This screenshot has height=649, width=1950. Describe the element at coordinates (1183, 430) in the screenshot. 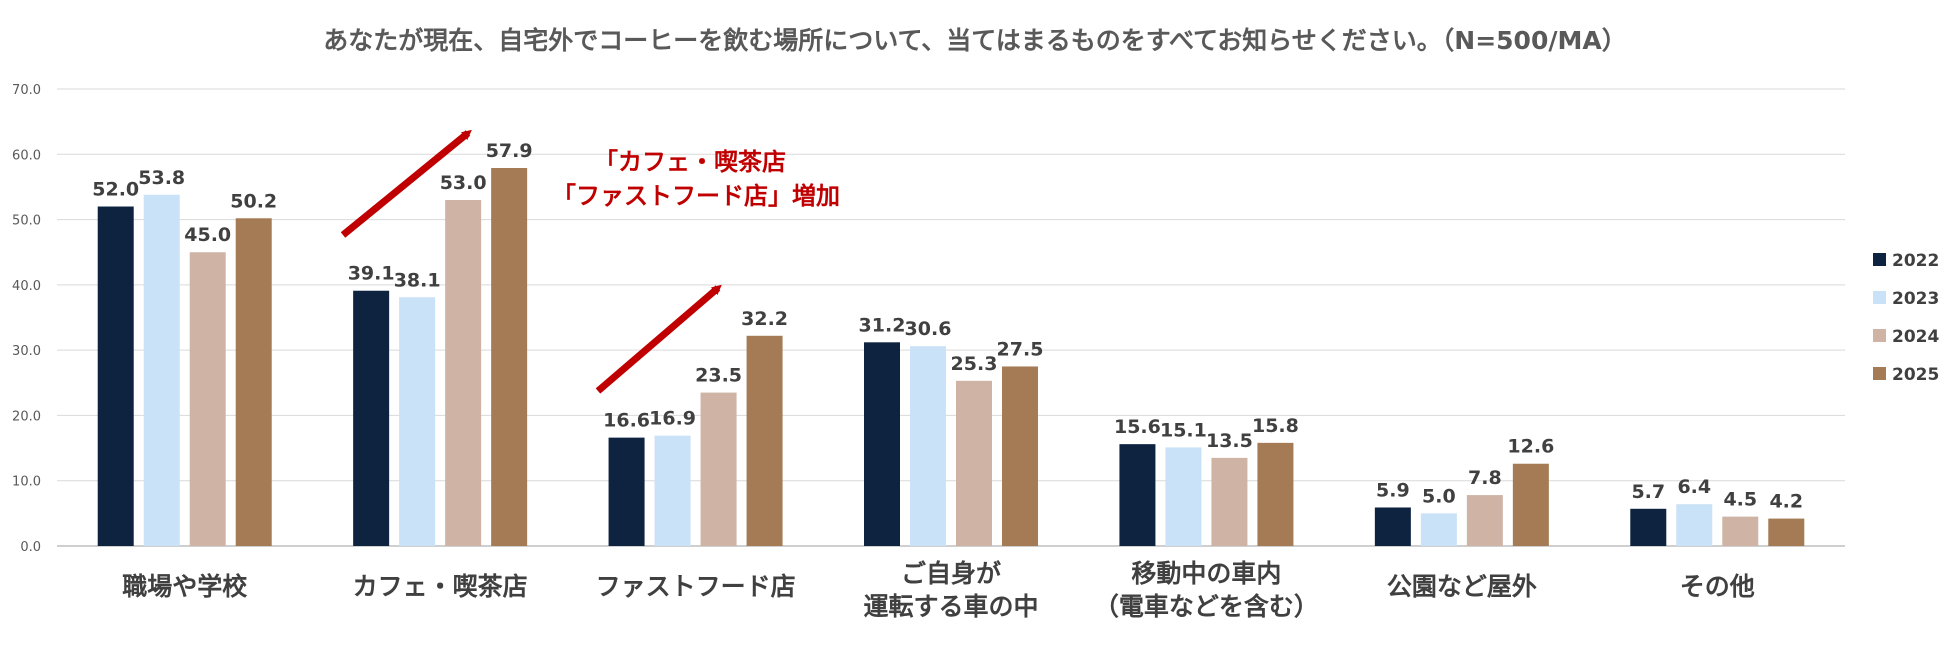

I see `data-label-2023-4: 15.1` at that location.